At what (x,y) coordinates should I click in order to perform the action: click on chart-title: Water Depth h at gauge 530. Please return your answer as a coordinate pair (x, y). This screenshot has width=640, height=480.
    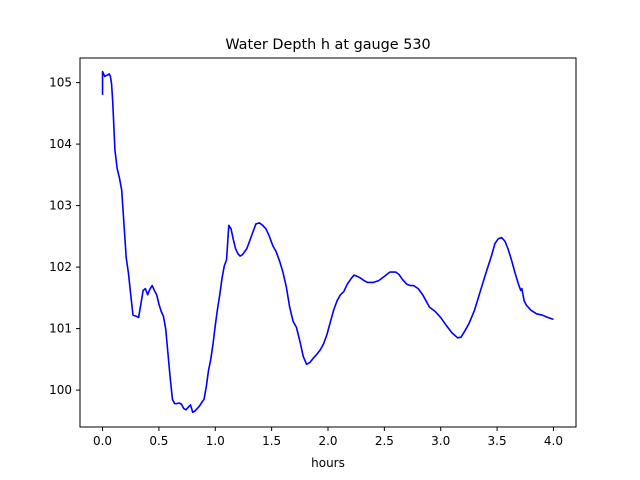
    Looking at the image, I should click on (327, 45).